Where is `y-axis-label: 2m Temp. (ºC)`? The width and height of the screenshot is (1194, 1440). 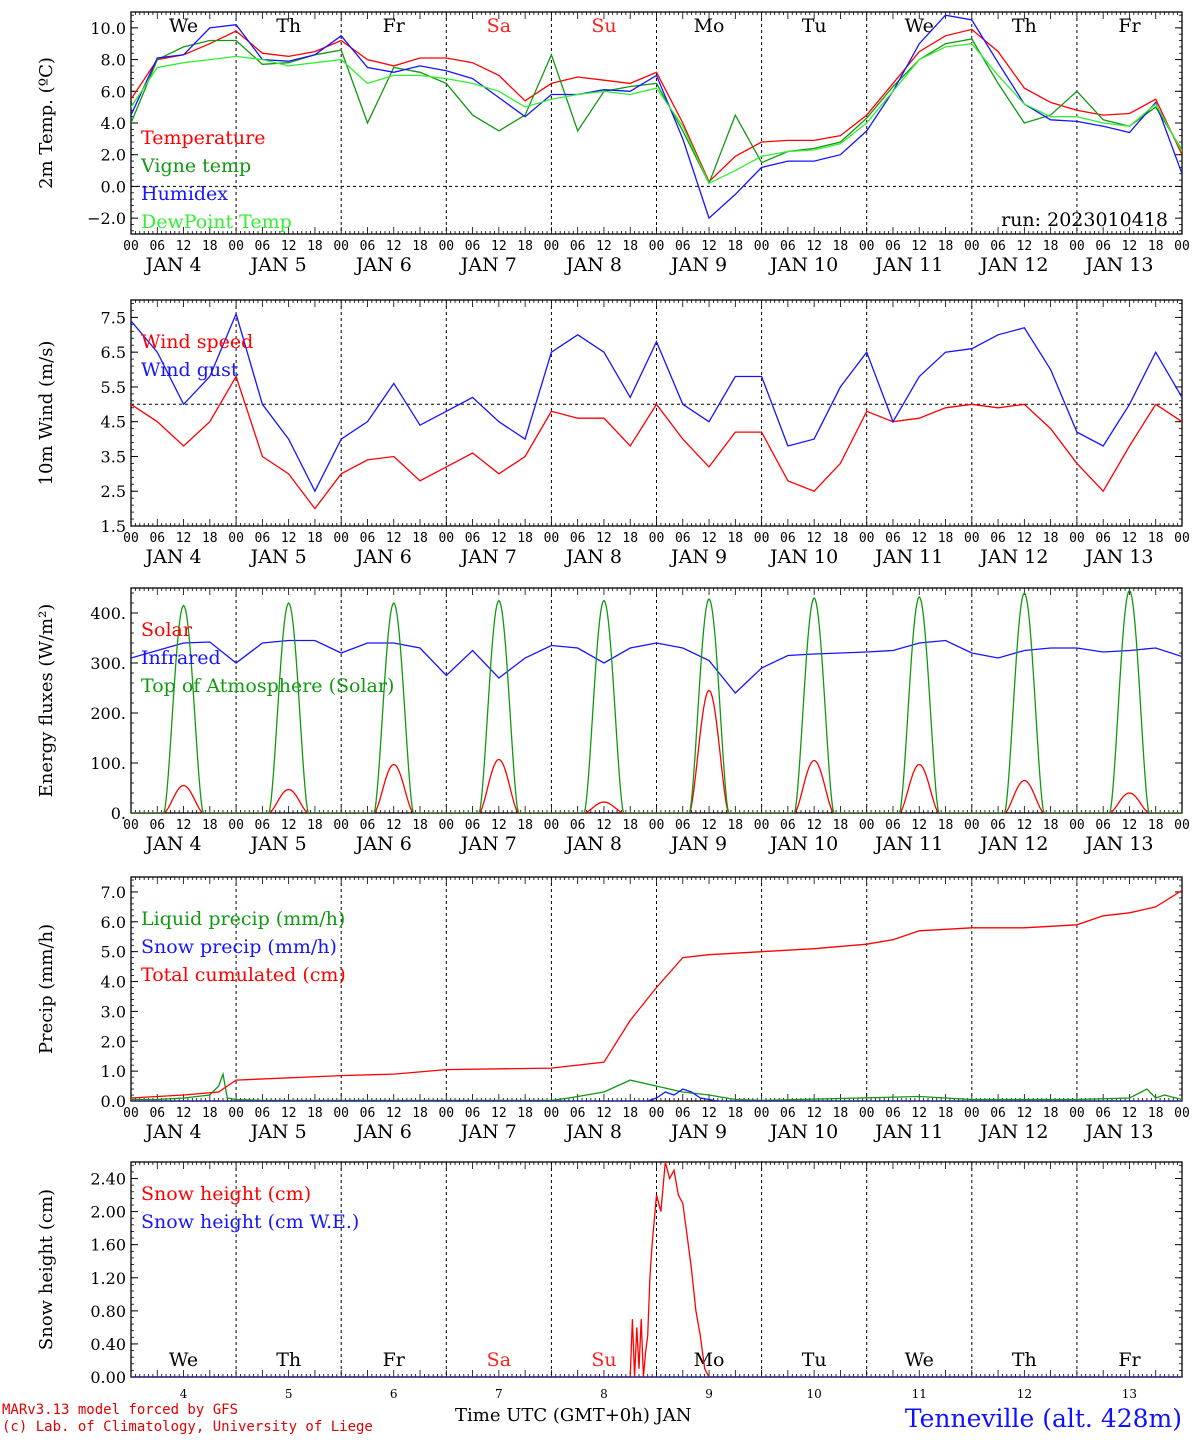 y-axis-label: 2m Temp. (ºC) is located at coordinates (46, 123).